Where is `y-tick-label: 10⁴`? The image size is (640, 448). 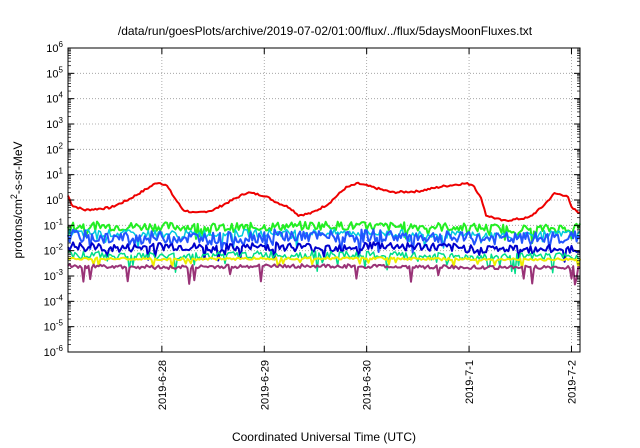
y-tick-label: 10⁴ is located at coordinates (54, 98).